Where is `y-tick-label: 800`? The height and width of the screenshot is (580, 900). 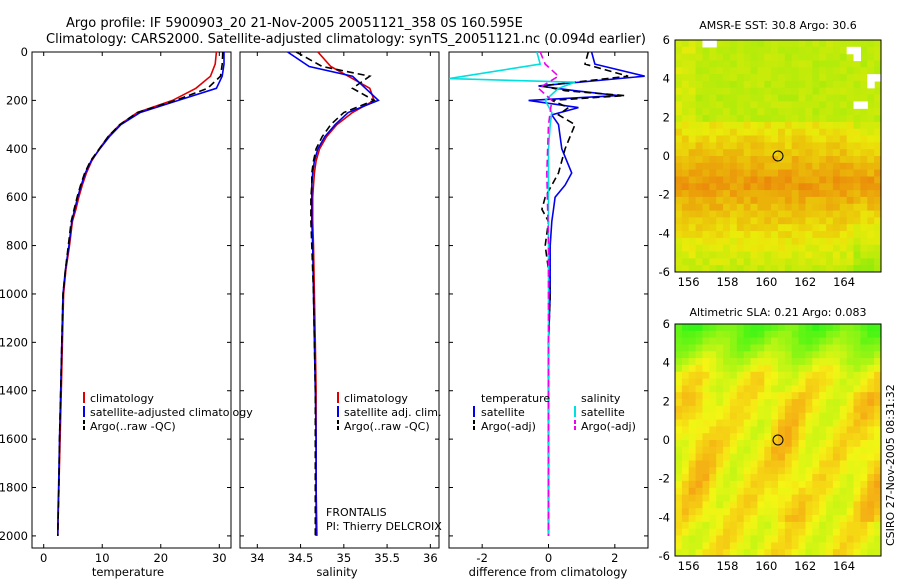 y-tick-label: 800 is located at coordinates (17, 246).